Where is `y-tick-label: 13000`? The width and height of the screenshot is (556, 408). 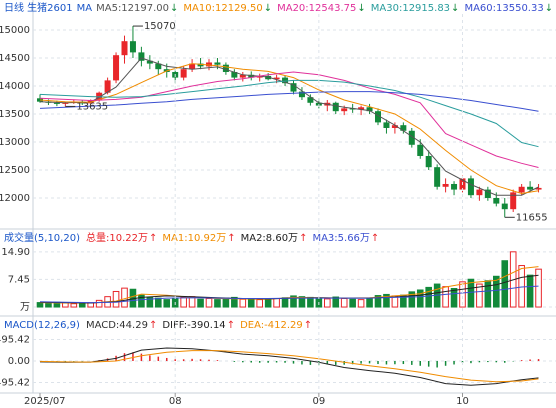
y-tick-label: 13000 is located at coordinates (15, 142).